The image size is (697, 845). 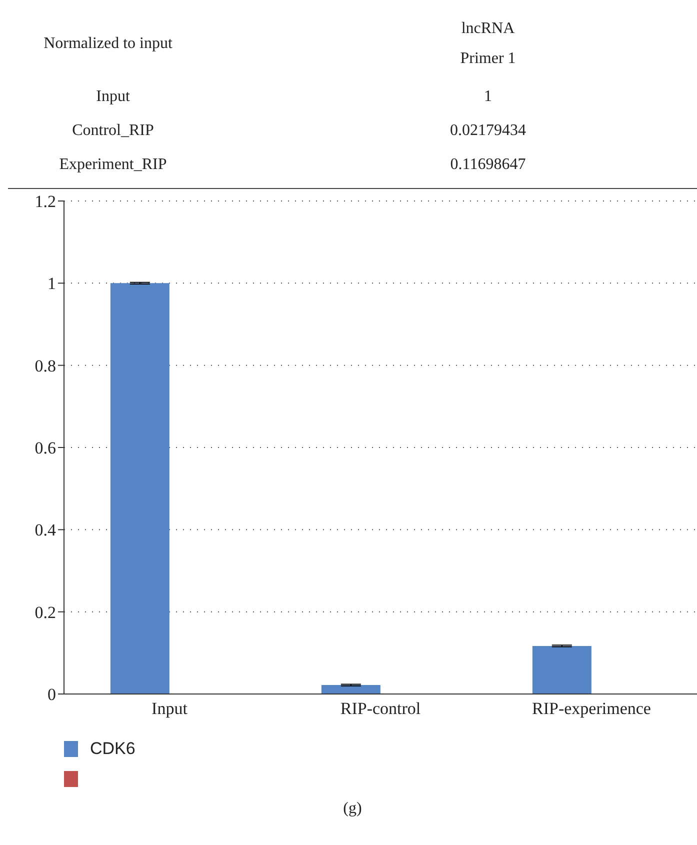 What do you see at coordinates (488, 97) in the screenshot?
I see `text: 1` at bounding box center [488, 97].